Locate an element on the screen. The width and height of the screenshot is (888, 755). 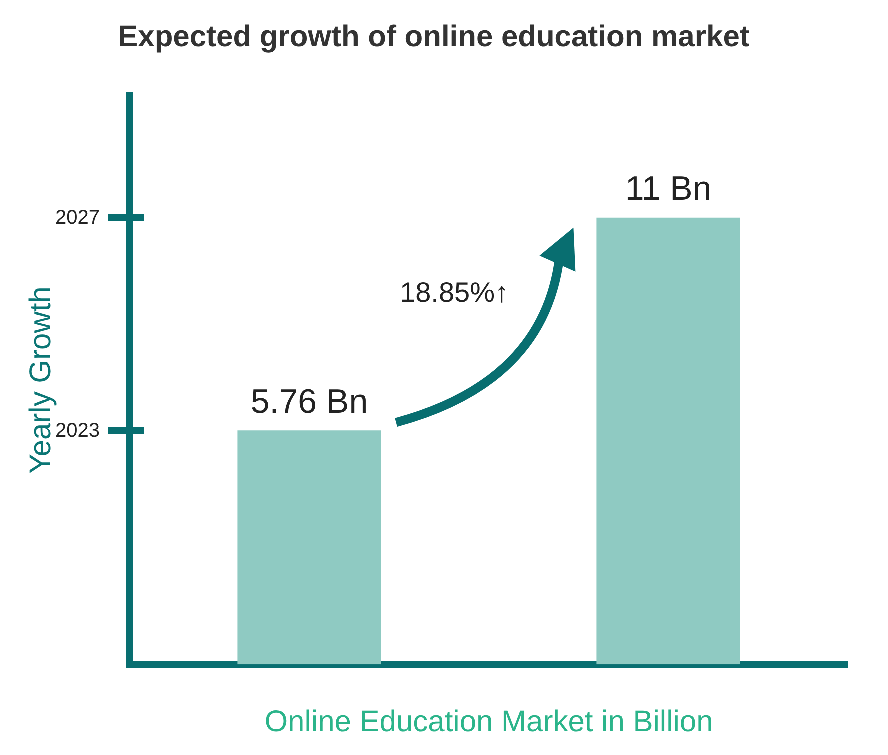
annotation: 18.85%↑ is located at coordinates (454, 292).